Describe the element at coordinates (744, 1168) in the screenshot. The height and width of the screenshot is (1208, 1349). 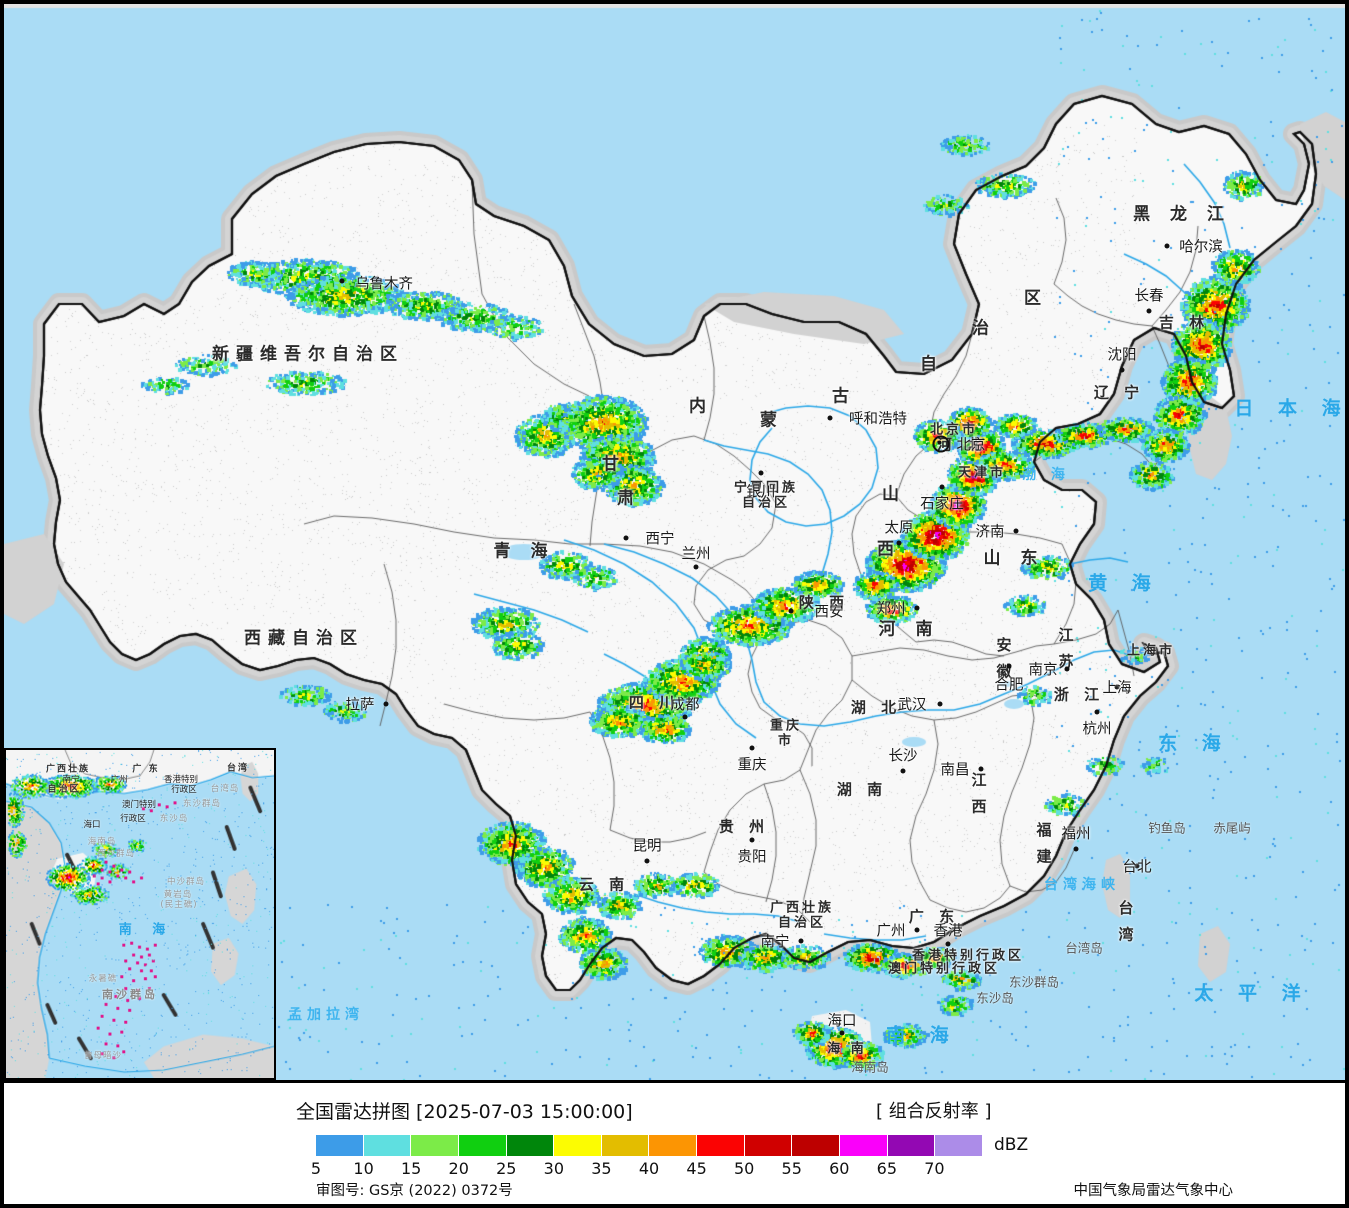
I see `colorbar-tick-50: 50` at that location.